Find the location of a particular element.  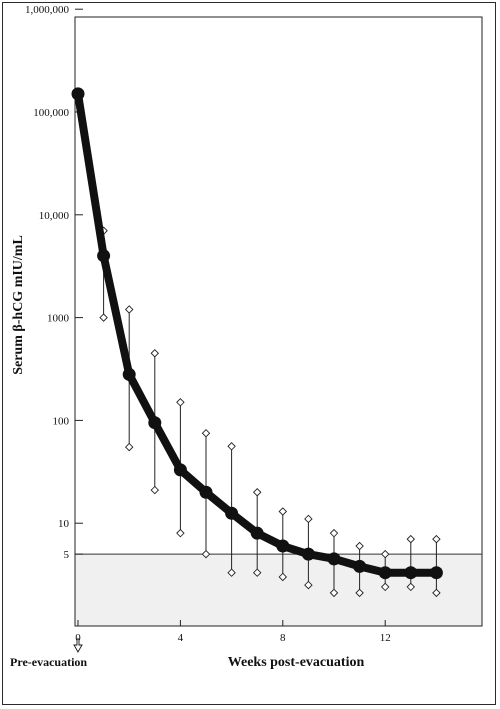

up-arrow-icon is located at coordinates (78, 645).